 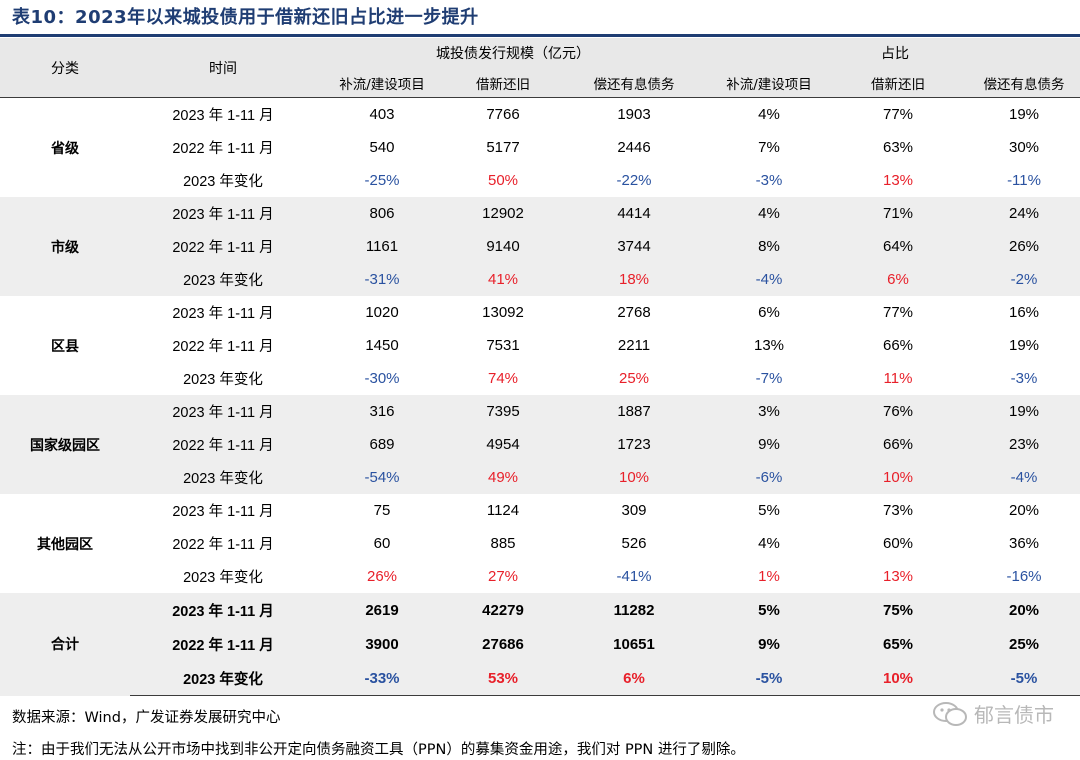 I want to click on value-cell: 73%, so click(x=898, y=510).